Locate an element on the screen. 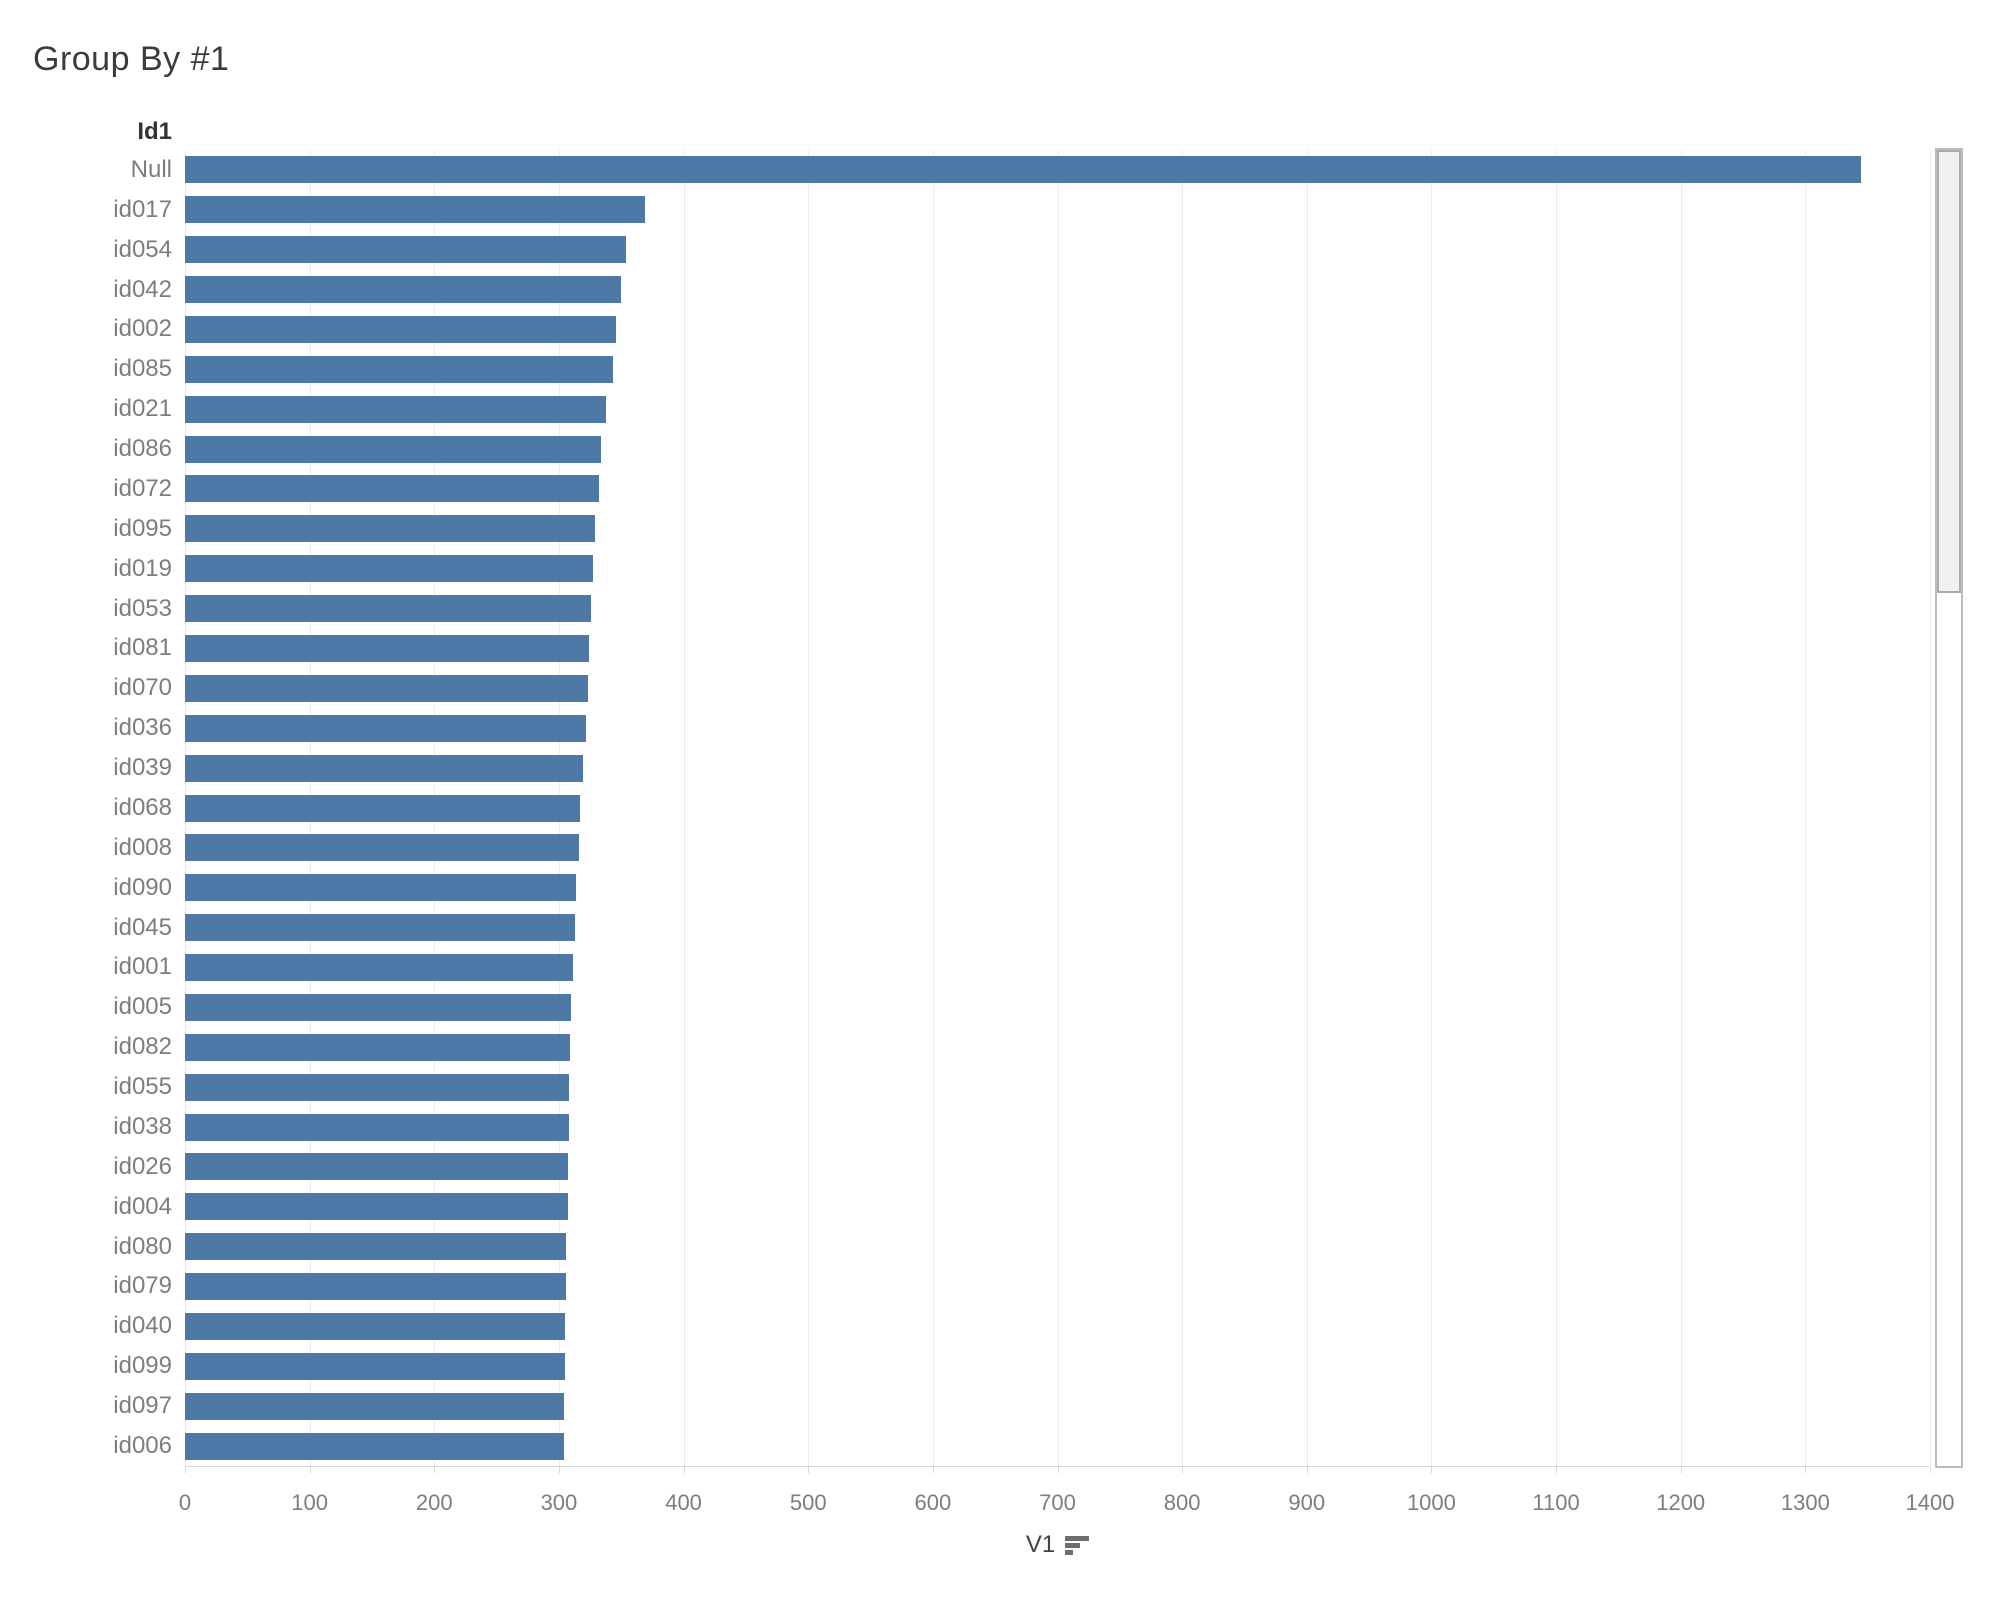 This screenshot has height=1600, width=2000. category-label: id021 is located at coordinates (142, 409).